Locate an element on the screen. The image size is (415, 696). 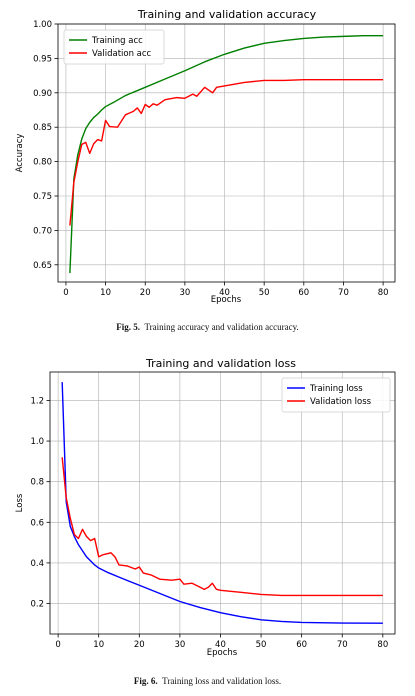
accuracy-x-tick-label-6: 60 is located at coordinates (303, 293).